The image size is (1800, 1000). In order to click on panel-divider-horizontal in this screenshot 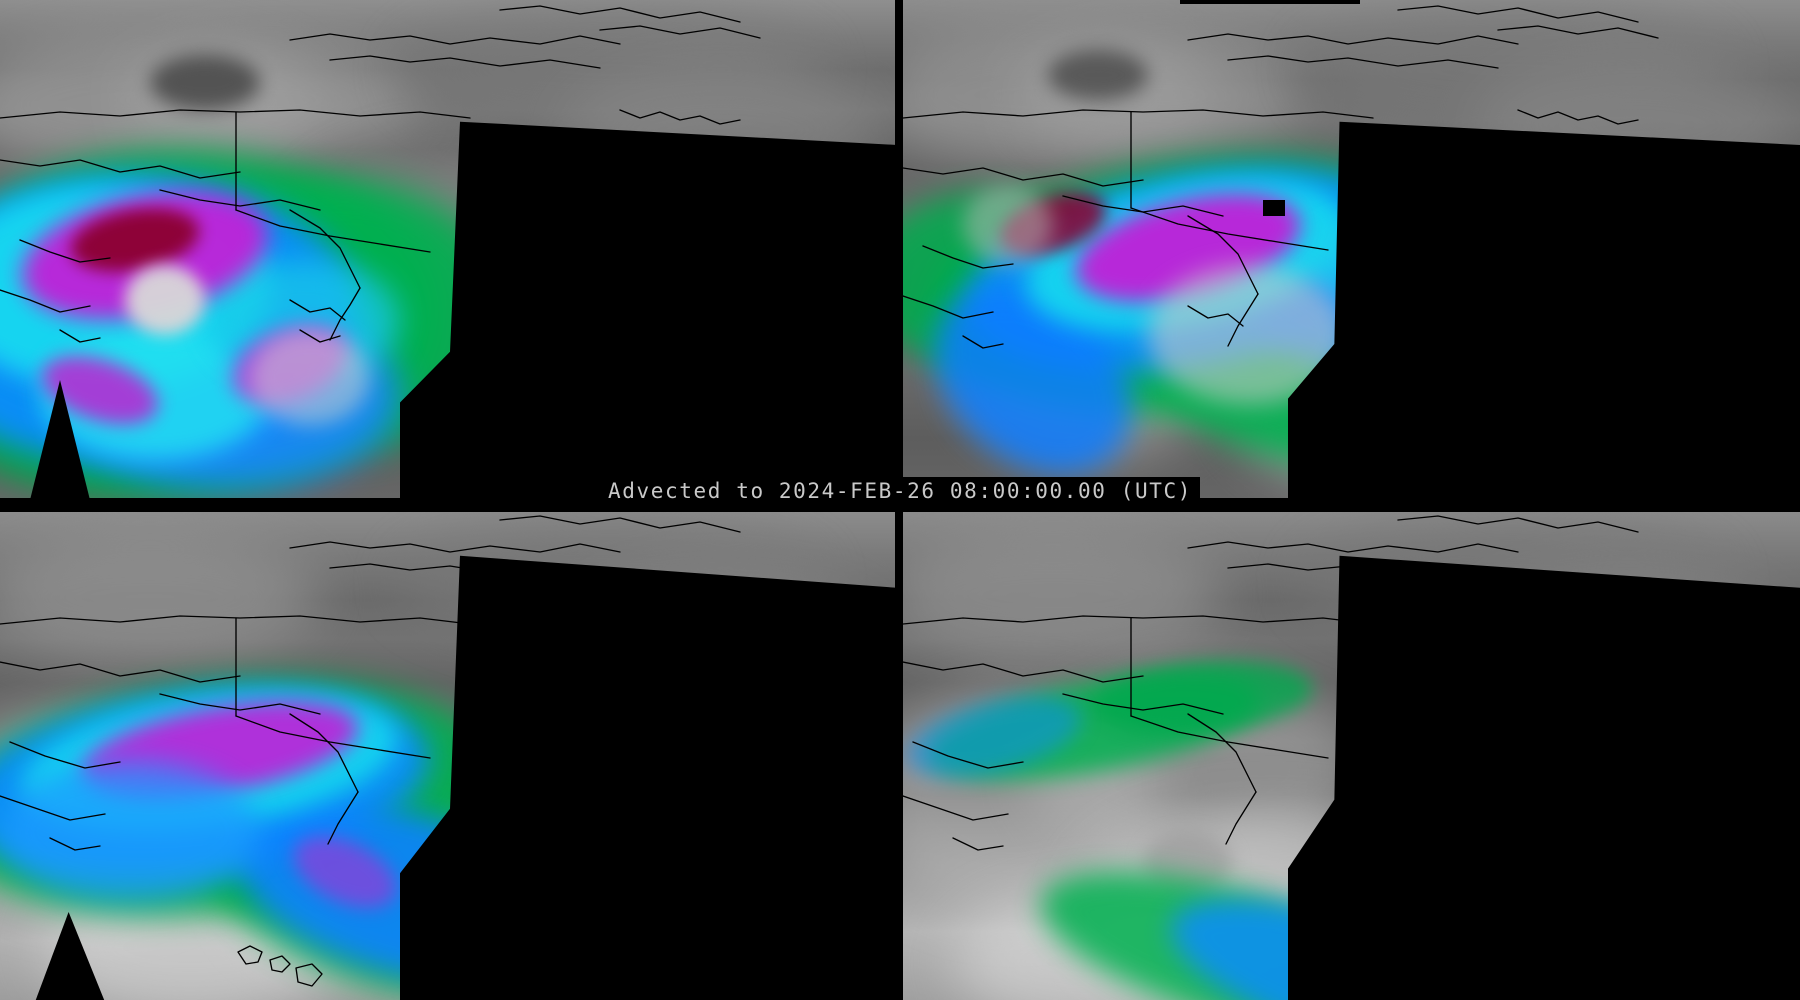, I will do `click(900, 505)`.